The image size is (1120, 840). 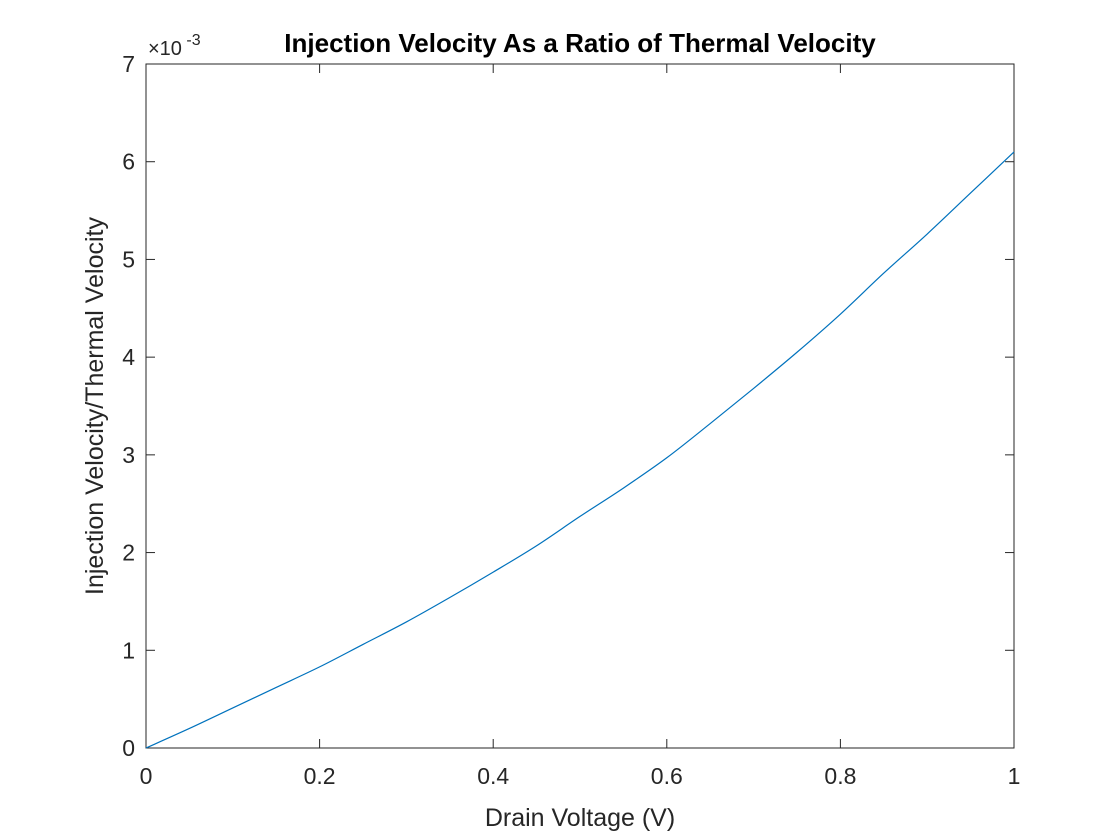 I want to click on y-tick-label: 1, so click(x=128, y=650).